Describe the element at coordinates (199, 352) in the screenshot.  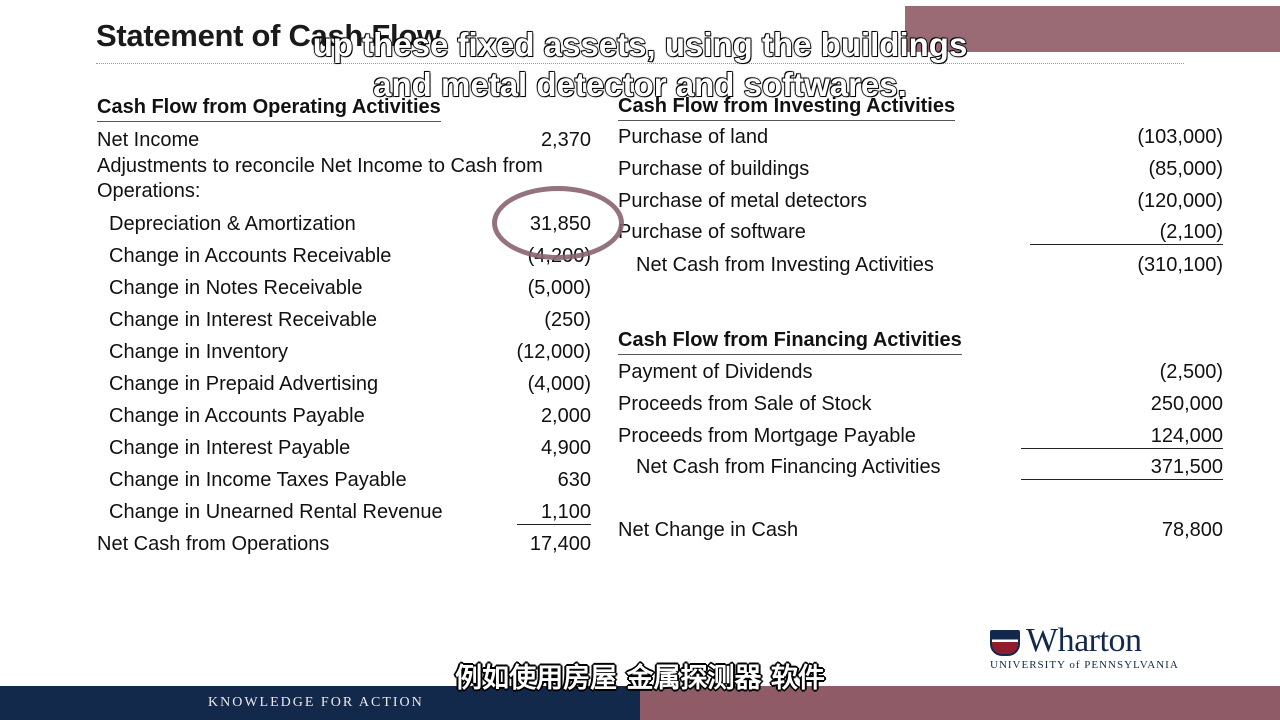
I see `row-label: Change in Inventory` at that location.